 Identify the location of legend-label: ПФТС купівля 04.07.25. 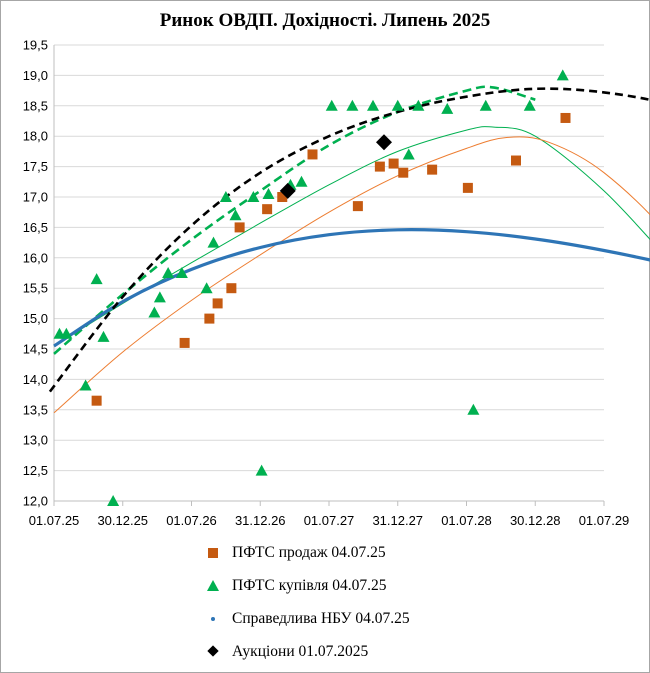
(309, 585).